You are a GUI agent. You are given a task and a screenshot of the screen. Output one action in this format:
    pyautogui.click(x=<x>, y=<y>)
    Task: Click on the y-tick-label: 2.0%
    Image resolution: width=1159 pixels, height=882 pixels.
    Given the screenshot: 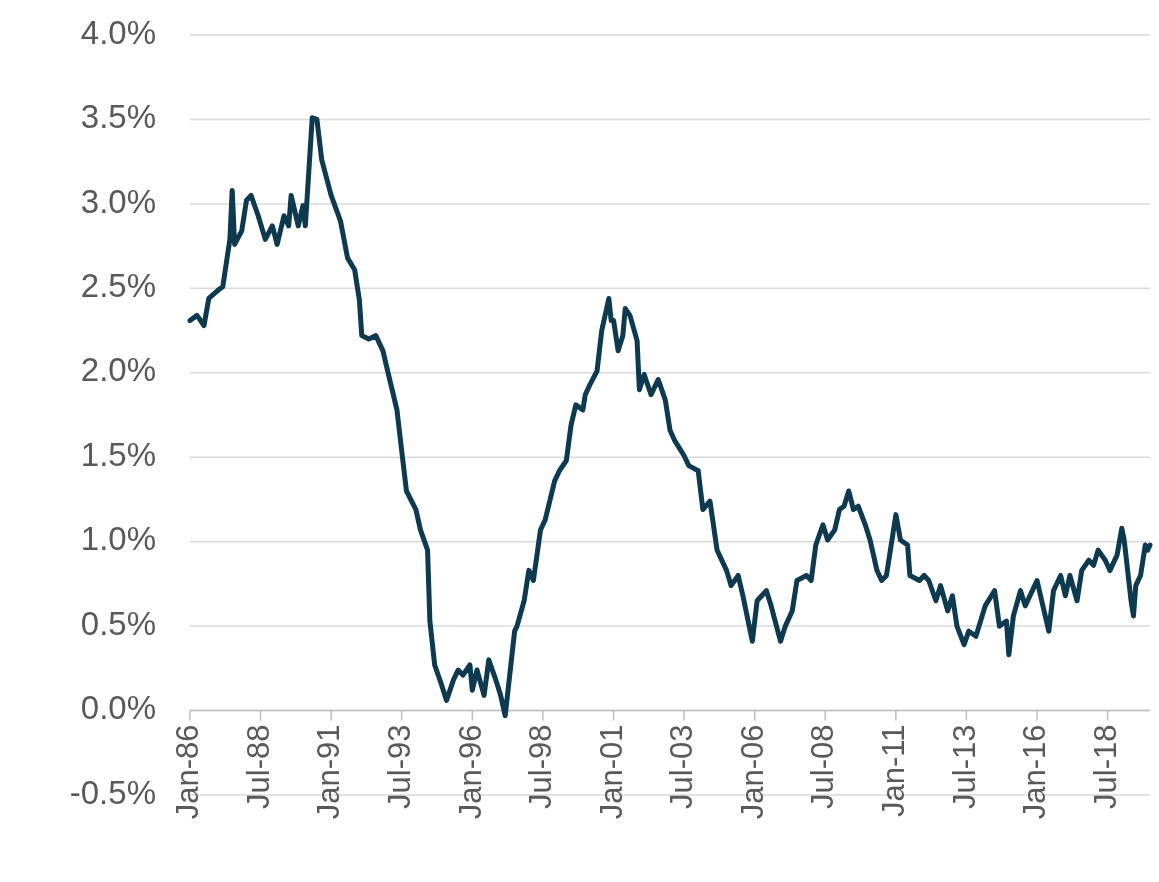 What is the action you would take?
    pyautogui.click(x=118, y=370)
    